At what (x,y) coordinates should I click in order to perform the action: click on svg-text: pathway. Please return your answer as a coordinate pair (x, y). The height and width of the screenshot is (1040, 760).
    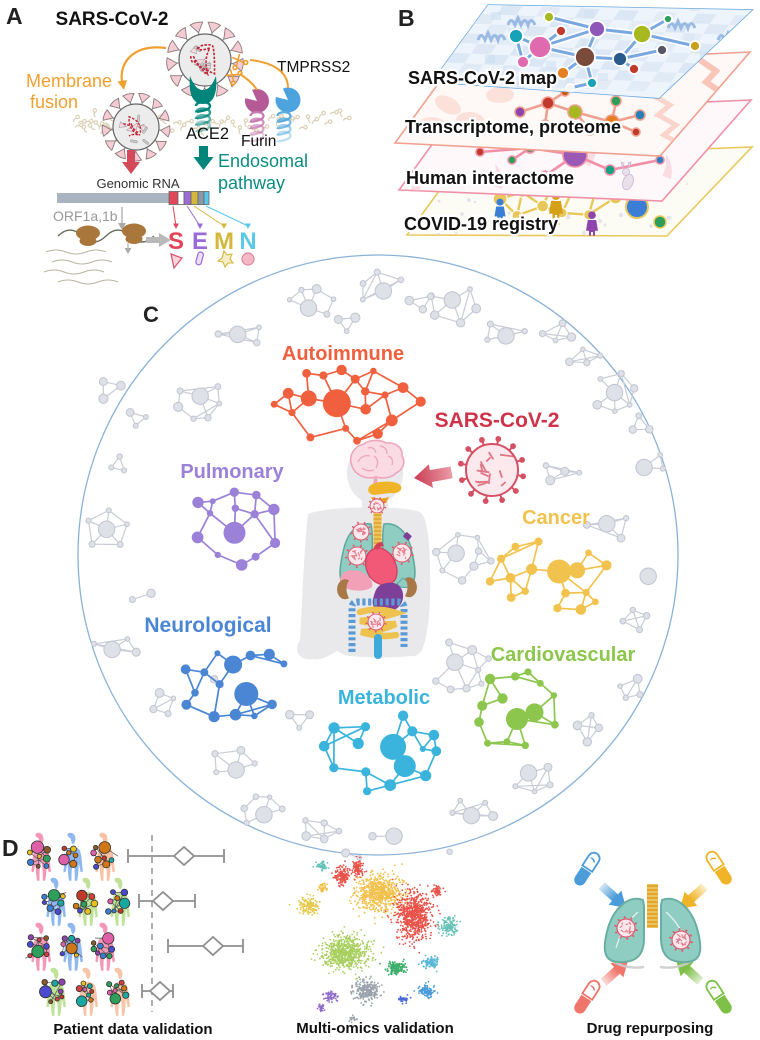
    Looking at the image, I should click on (251, 183).